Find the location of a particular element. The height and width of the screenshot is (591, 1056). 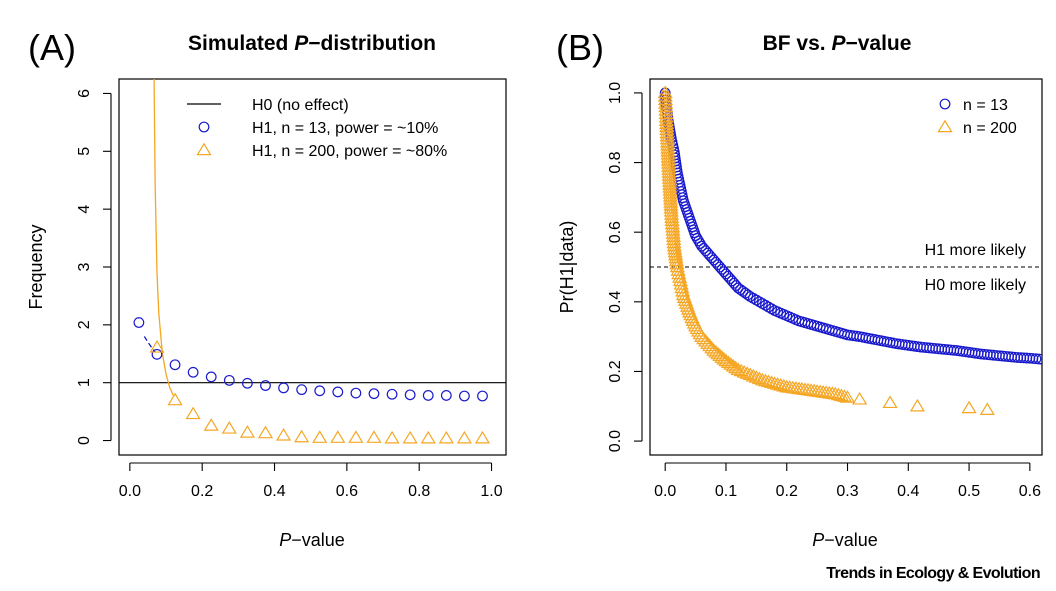

y-tick-label: 0.0 is located at coordinates (615, 441).